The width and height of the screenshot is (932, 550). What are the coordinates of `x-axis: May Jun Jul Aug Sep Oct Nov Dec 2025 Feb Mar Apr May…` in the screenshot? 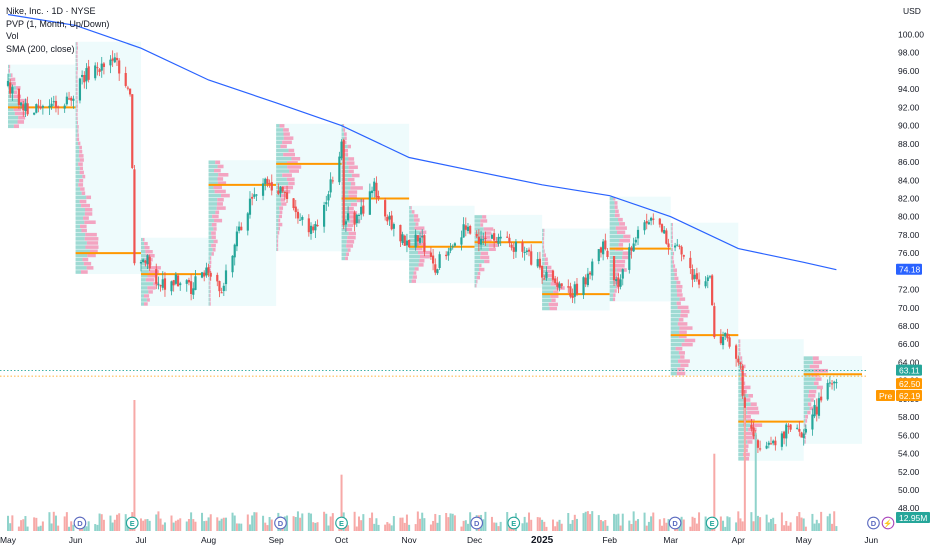 It's located at (439, 540).